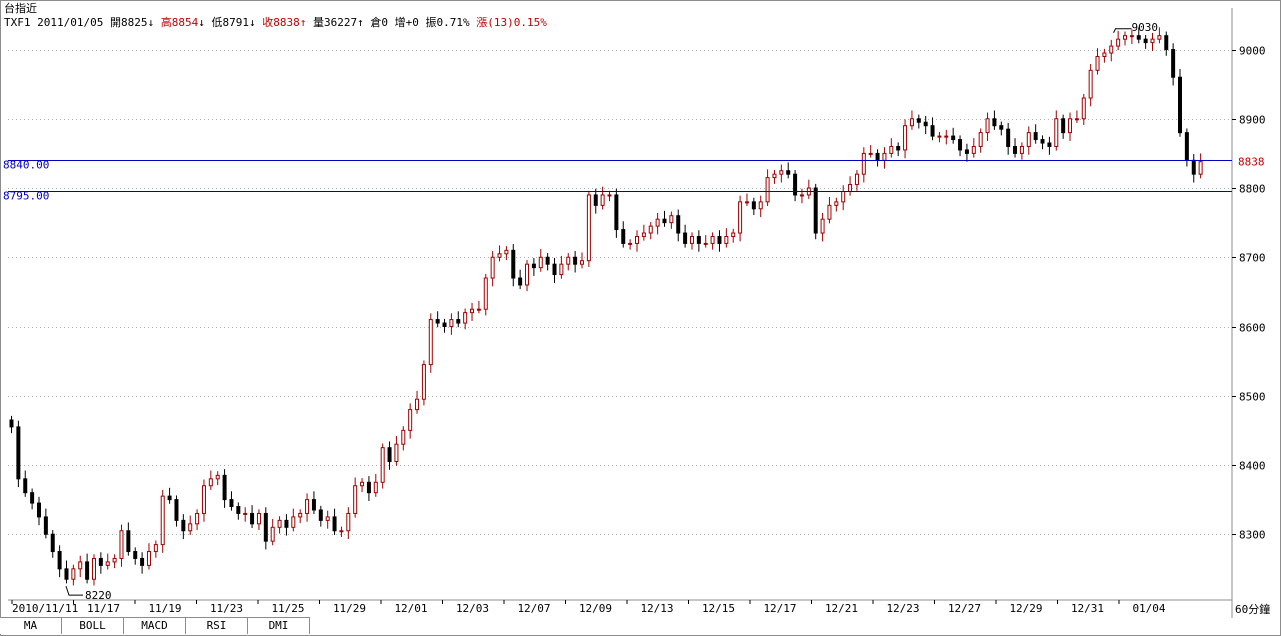 The height and width of the screenshot is (636, 1281). I want to click on open-label: 開, so click(115, 22).